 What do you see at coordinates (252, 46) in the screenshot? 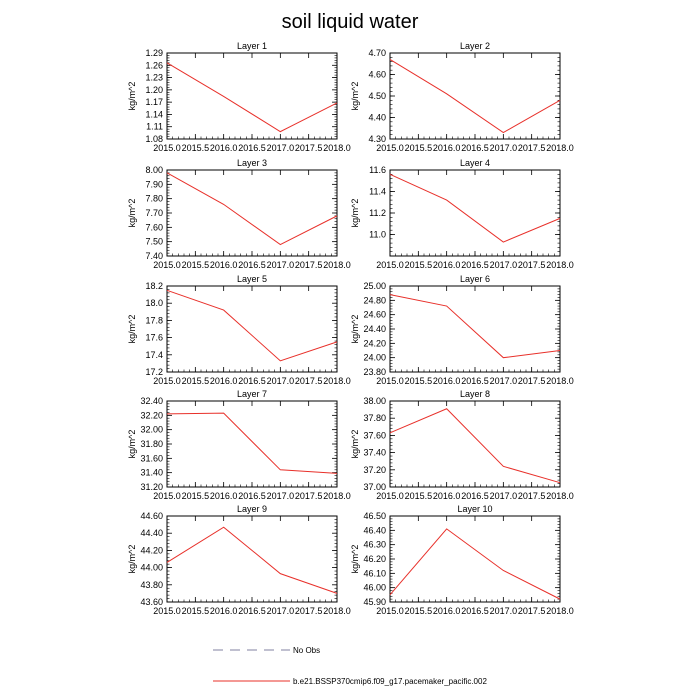
I see `panel-title: Layer 1` at bounding box center [252, 46].